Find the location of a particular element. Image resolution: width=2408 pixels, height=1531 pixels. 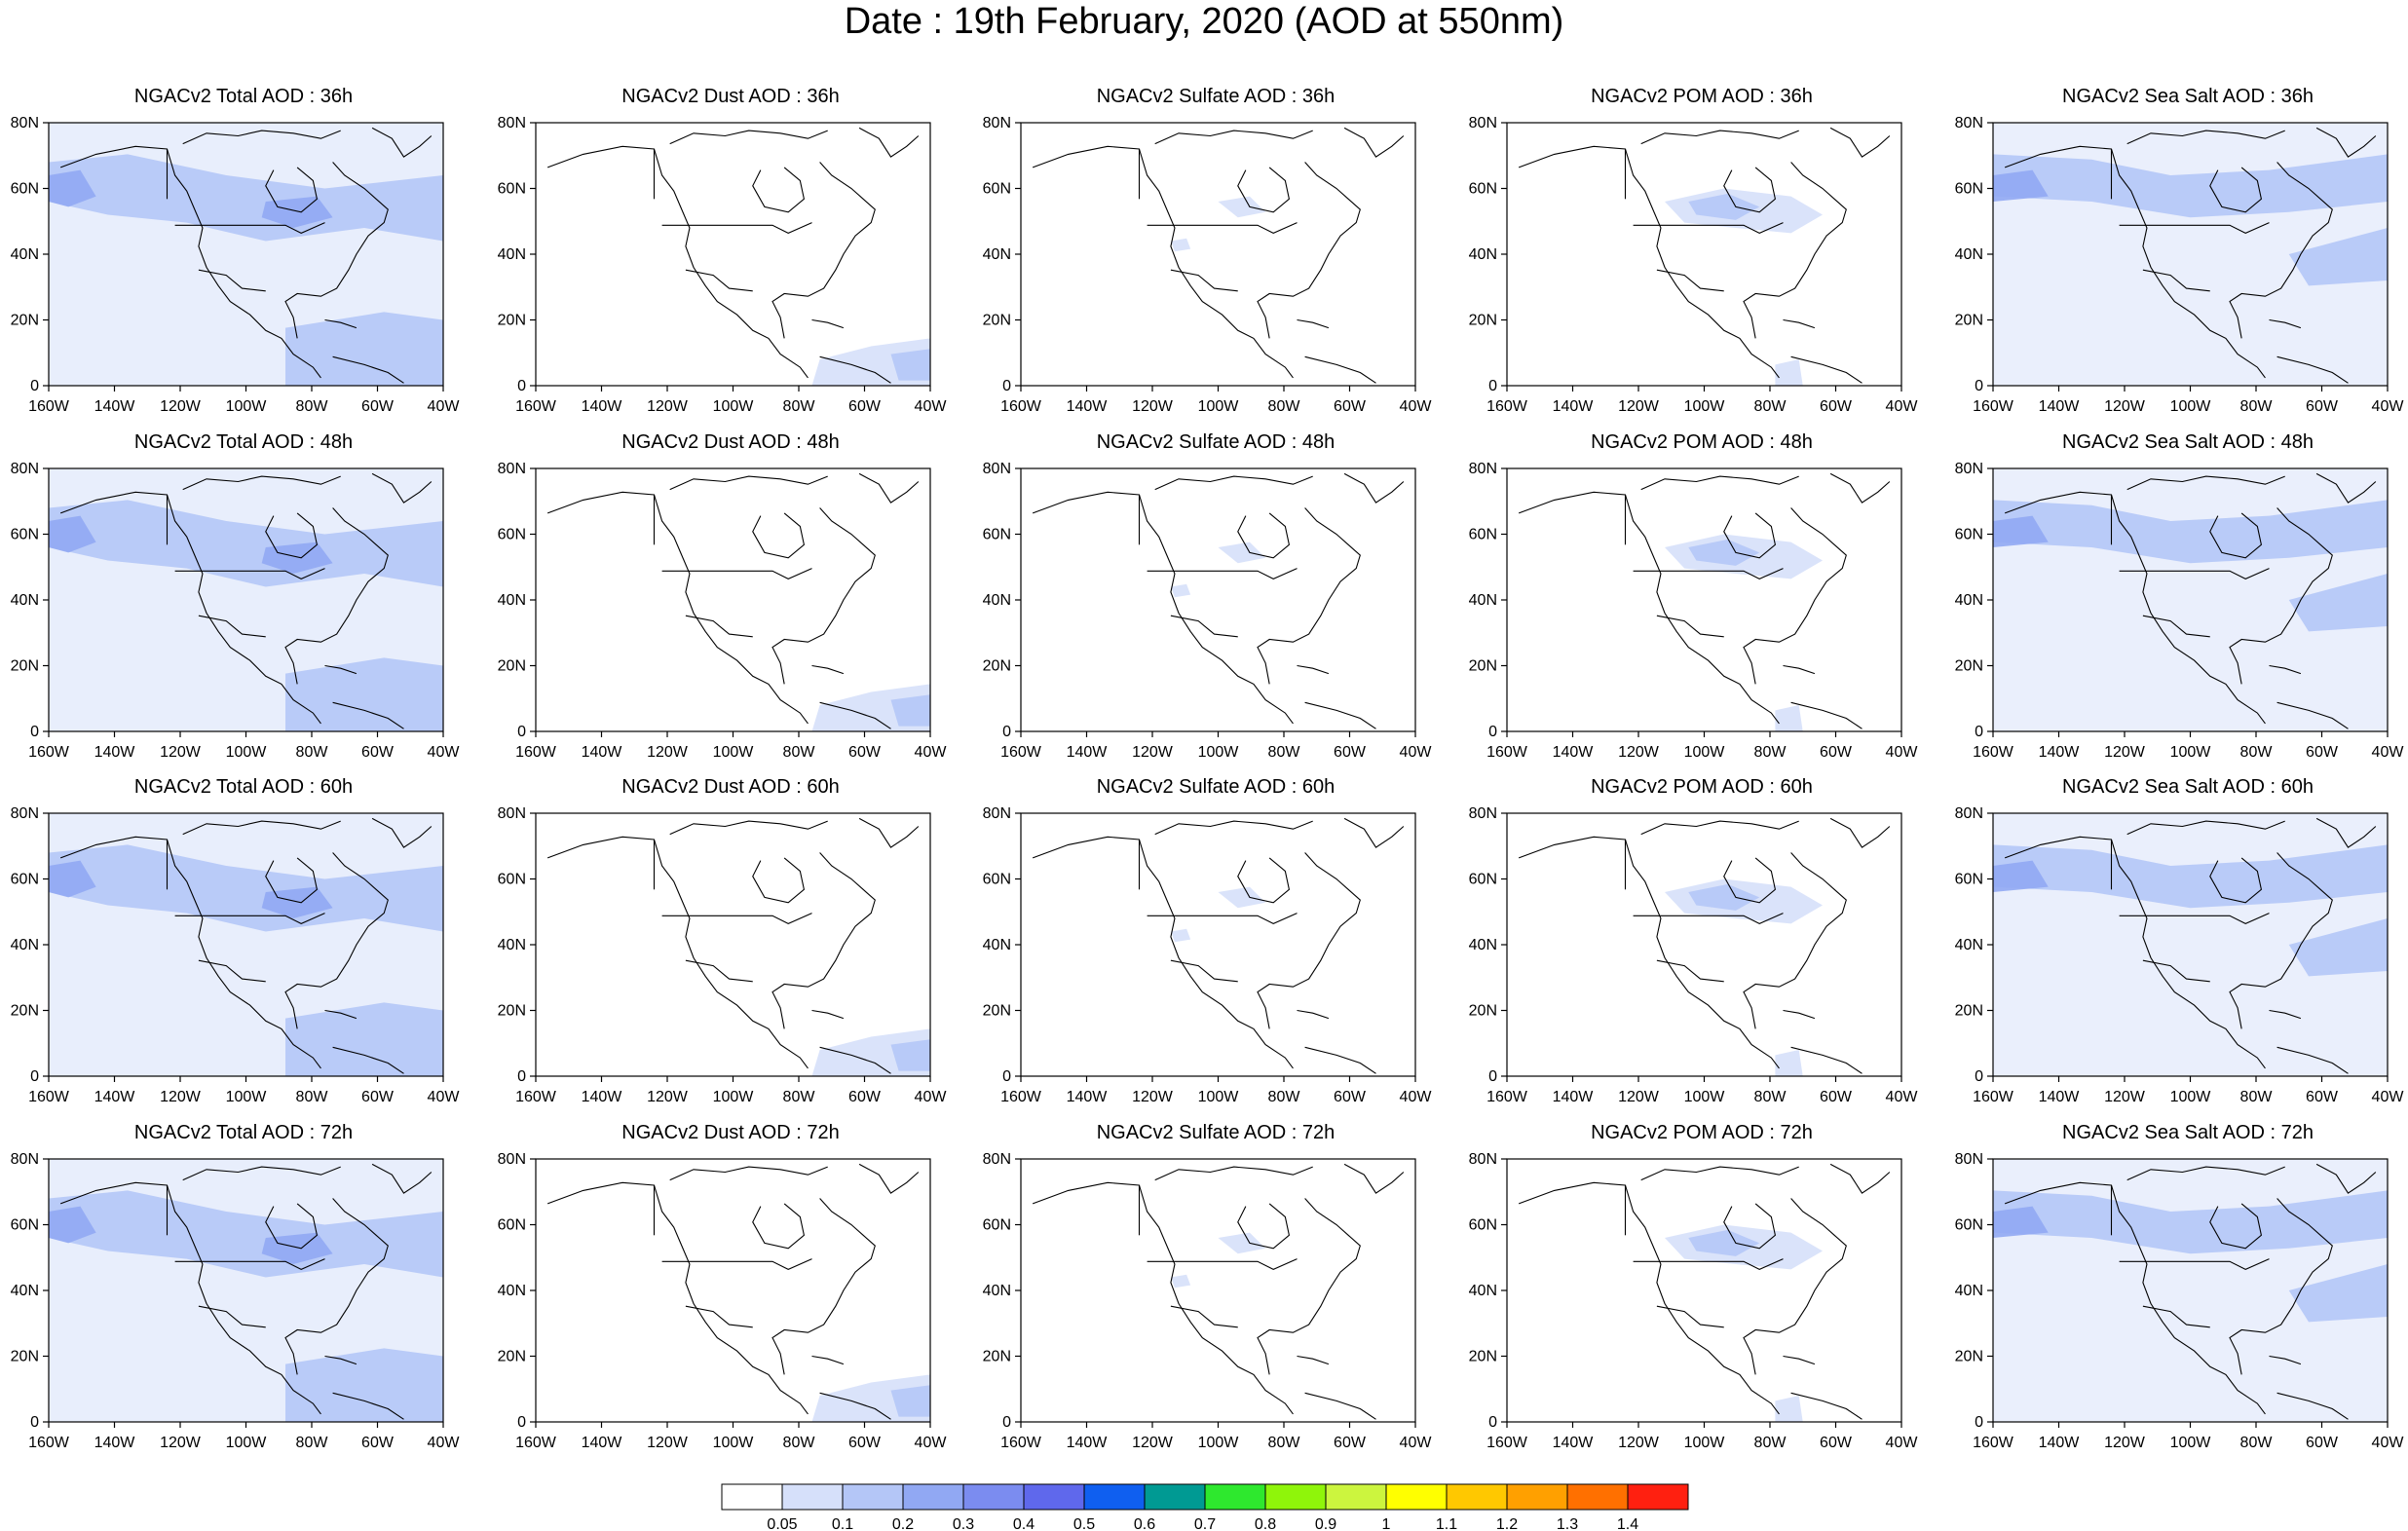

panel-title: NGACv2 Total AOD : 36h is located at coordinates (243, 96).